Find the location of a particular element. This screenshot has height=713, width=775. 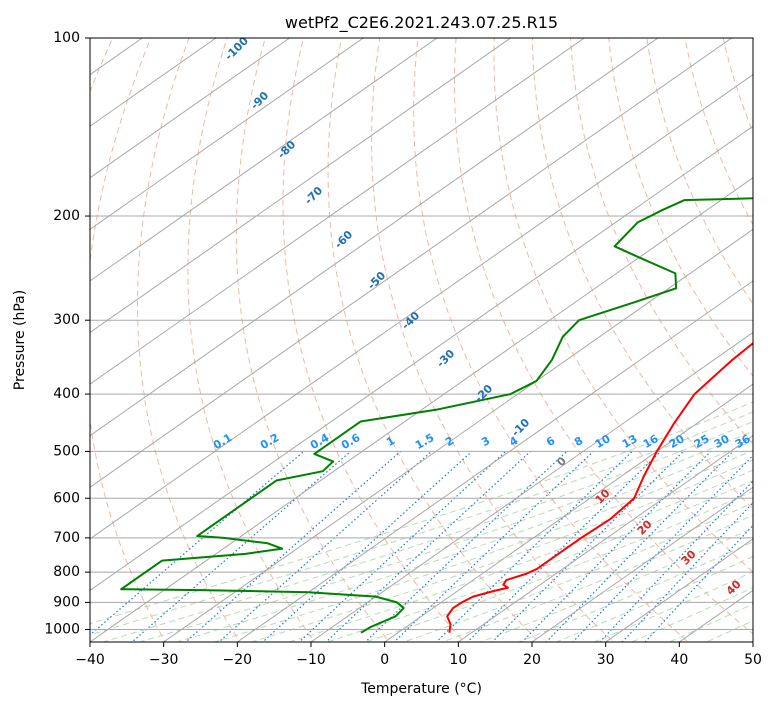

y-tick-label: 1000 is located at coordinates (62, 629).